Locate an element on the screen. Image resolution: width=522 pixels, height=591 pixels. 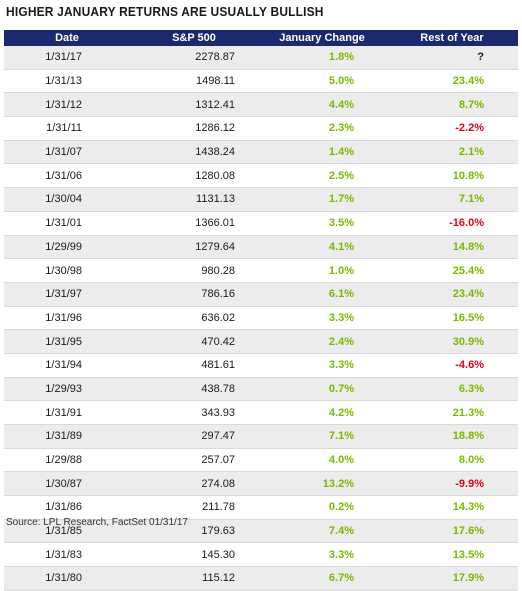
cell-rest-of-year: 17.9% is located at coordinates (452, 578).